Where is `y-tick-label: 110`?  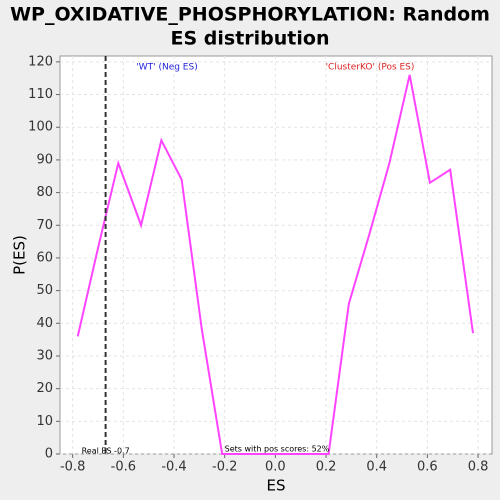 y-tick-label: 110 is located at coordinates (40, 94).